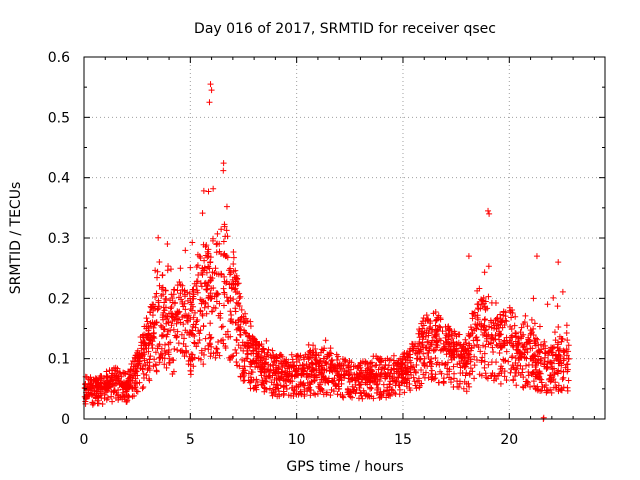 The image size is (640, 480). What do you see at coordinates (297, 440) in the screenshot?
I see `x-tick-label: 10` at bounding box center [297, 440].